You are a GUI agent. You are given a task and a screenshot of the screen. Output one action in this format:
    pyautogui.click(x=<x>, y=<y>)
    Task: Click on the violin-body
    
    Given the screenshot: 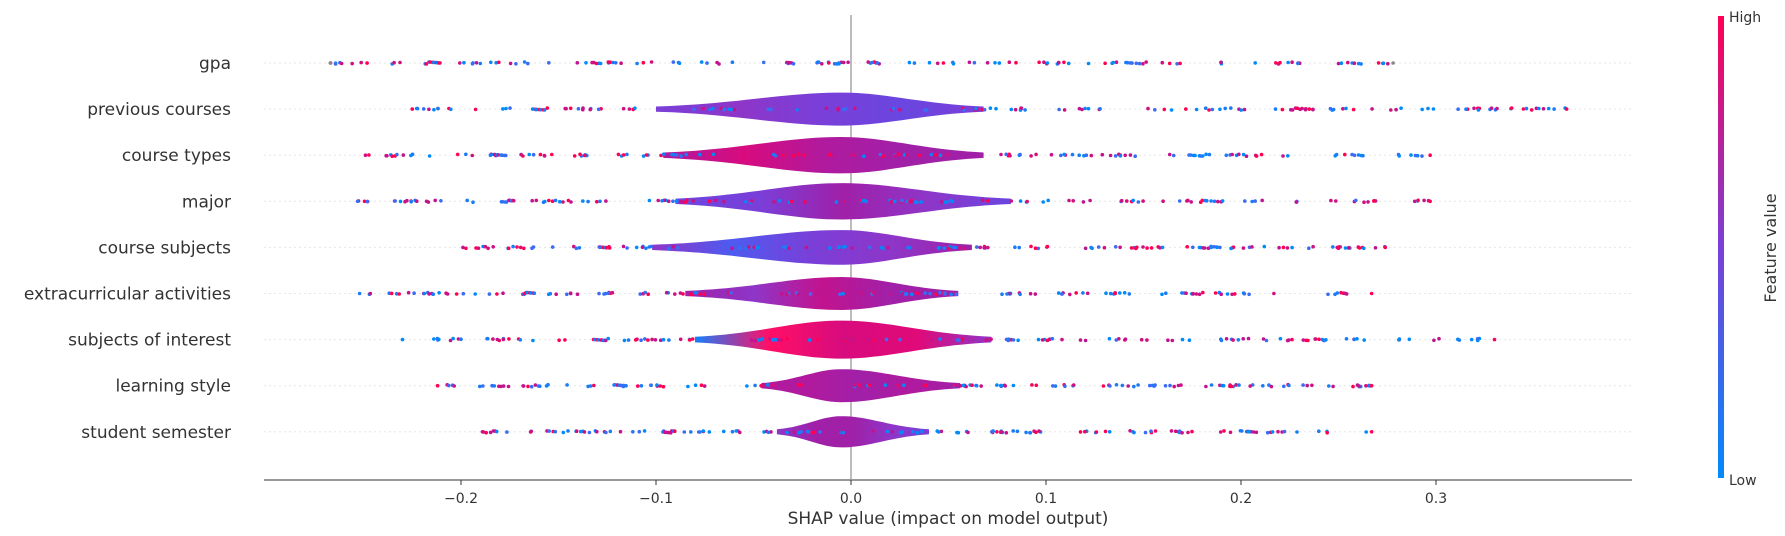 What is the action you would take?
    pyautogui.click(x=812, y=247)
    